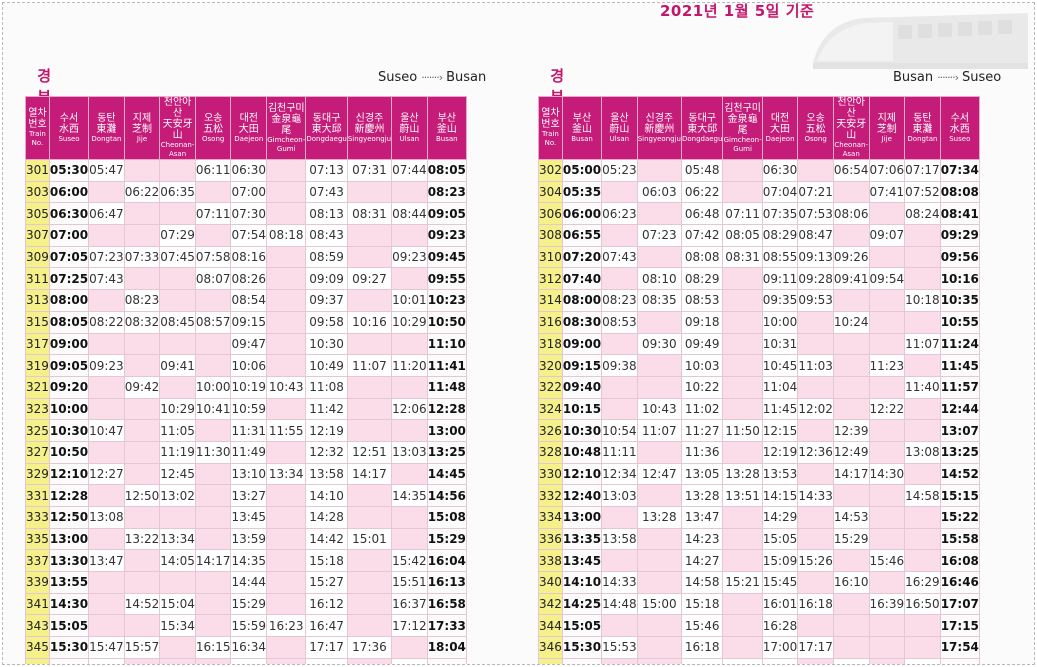 The image size is (1037, 667). What do you see at coordinates (550, 409) in the screenshot?
I see `train-number: 324` at bounding box center [550, 409].